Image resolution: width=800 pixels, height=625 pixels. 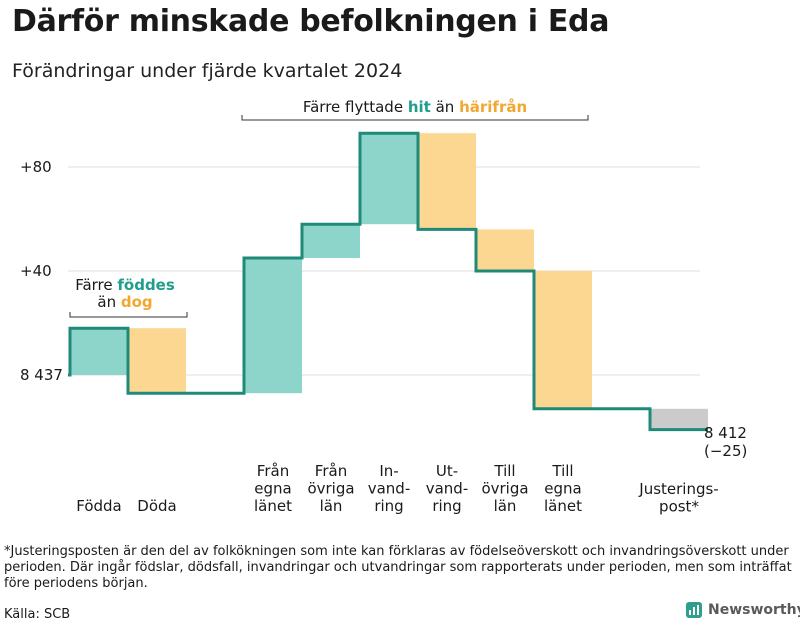 I want to click on end-value-label: 8 412 (−25), so click(x=725, y=442).